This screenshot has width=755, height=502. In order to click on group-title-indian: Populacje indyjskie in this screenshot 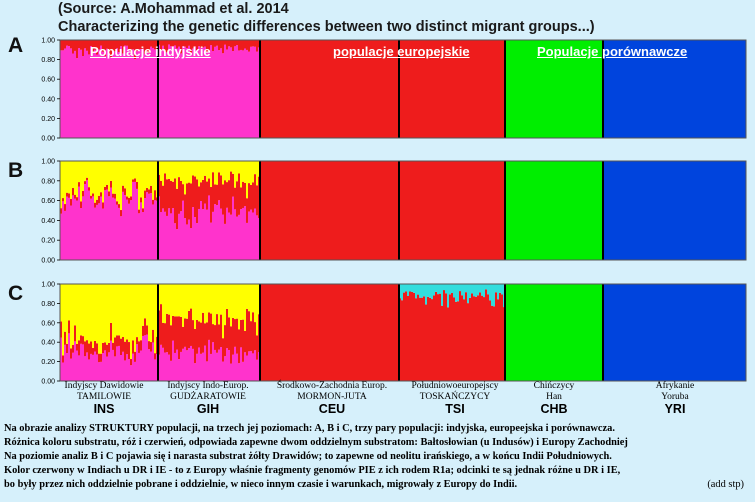, I will do `click(150, 51)`.